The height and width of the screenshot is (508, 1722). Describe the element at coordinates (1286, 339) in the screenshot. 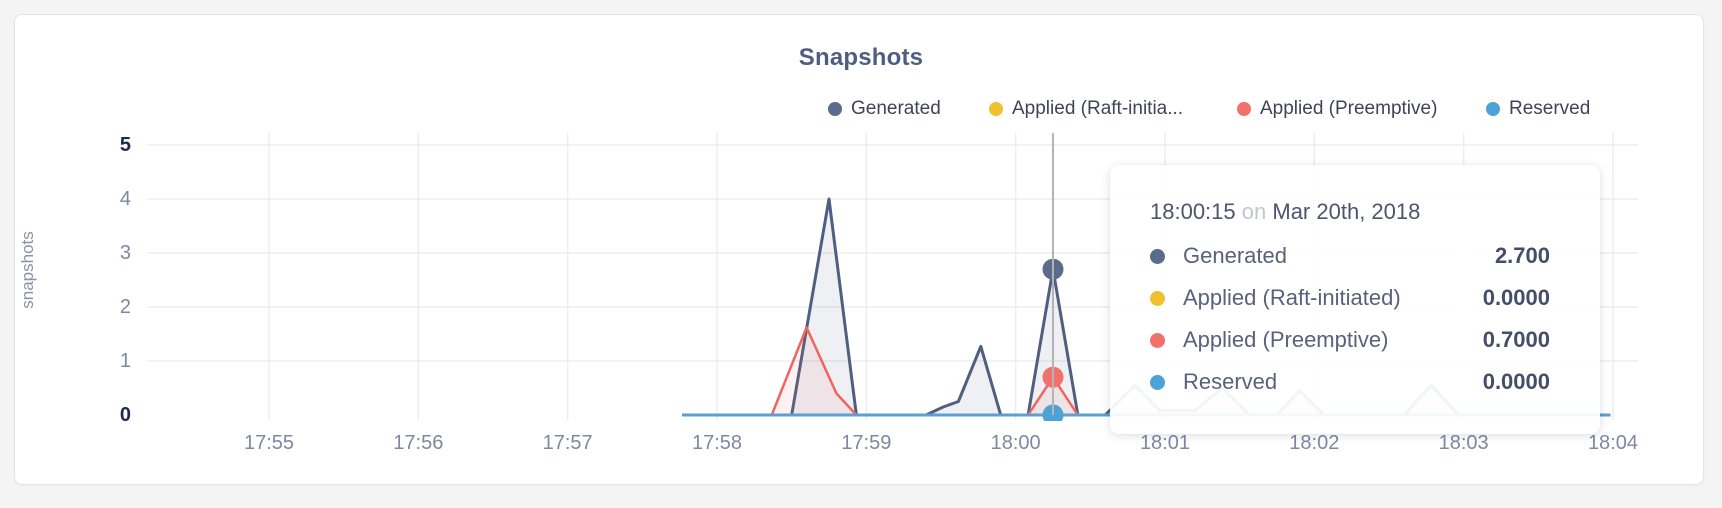

I see `tooltip-series-label: Applied (Preemptive)` at that location.